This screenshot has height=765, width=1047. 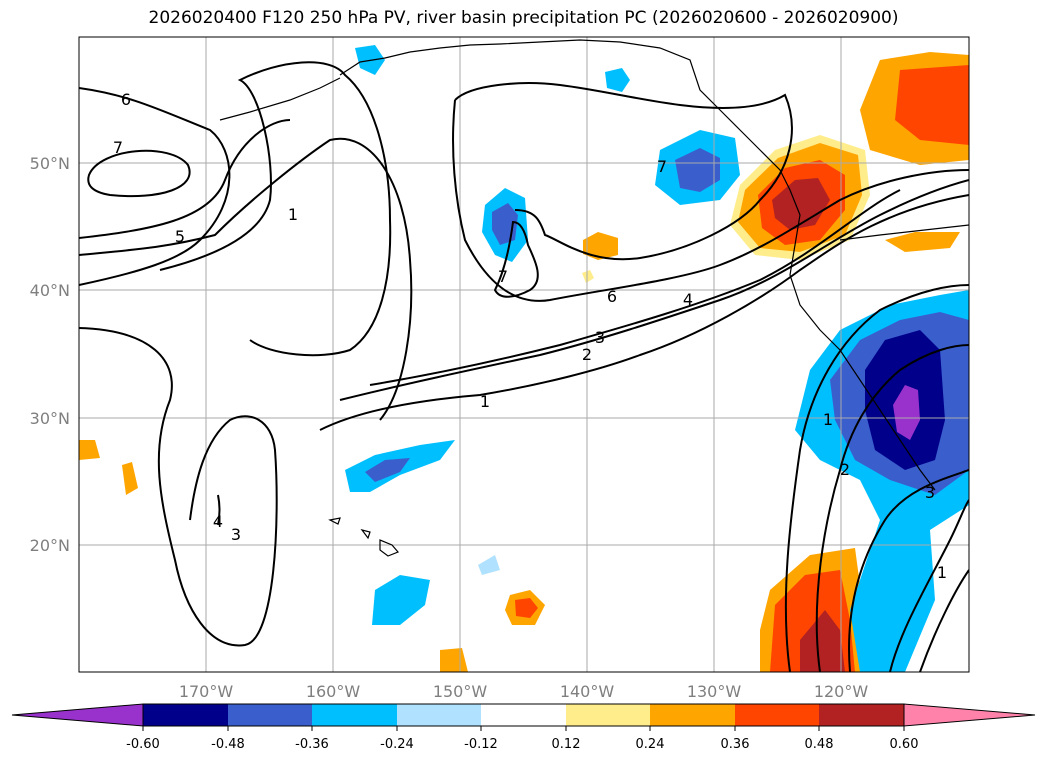 I want to click on contour-label: 5, so click(x=180, y=236).